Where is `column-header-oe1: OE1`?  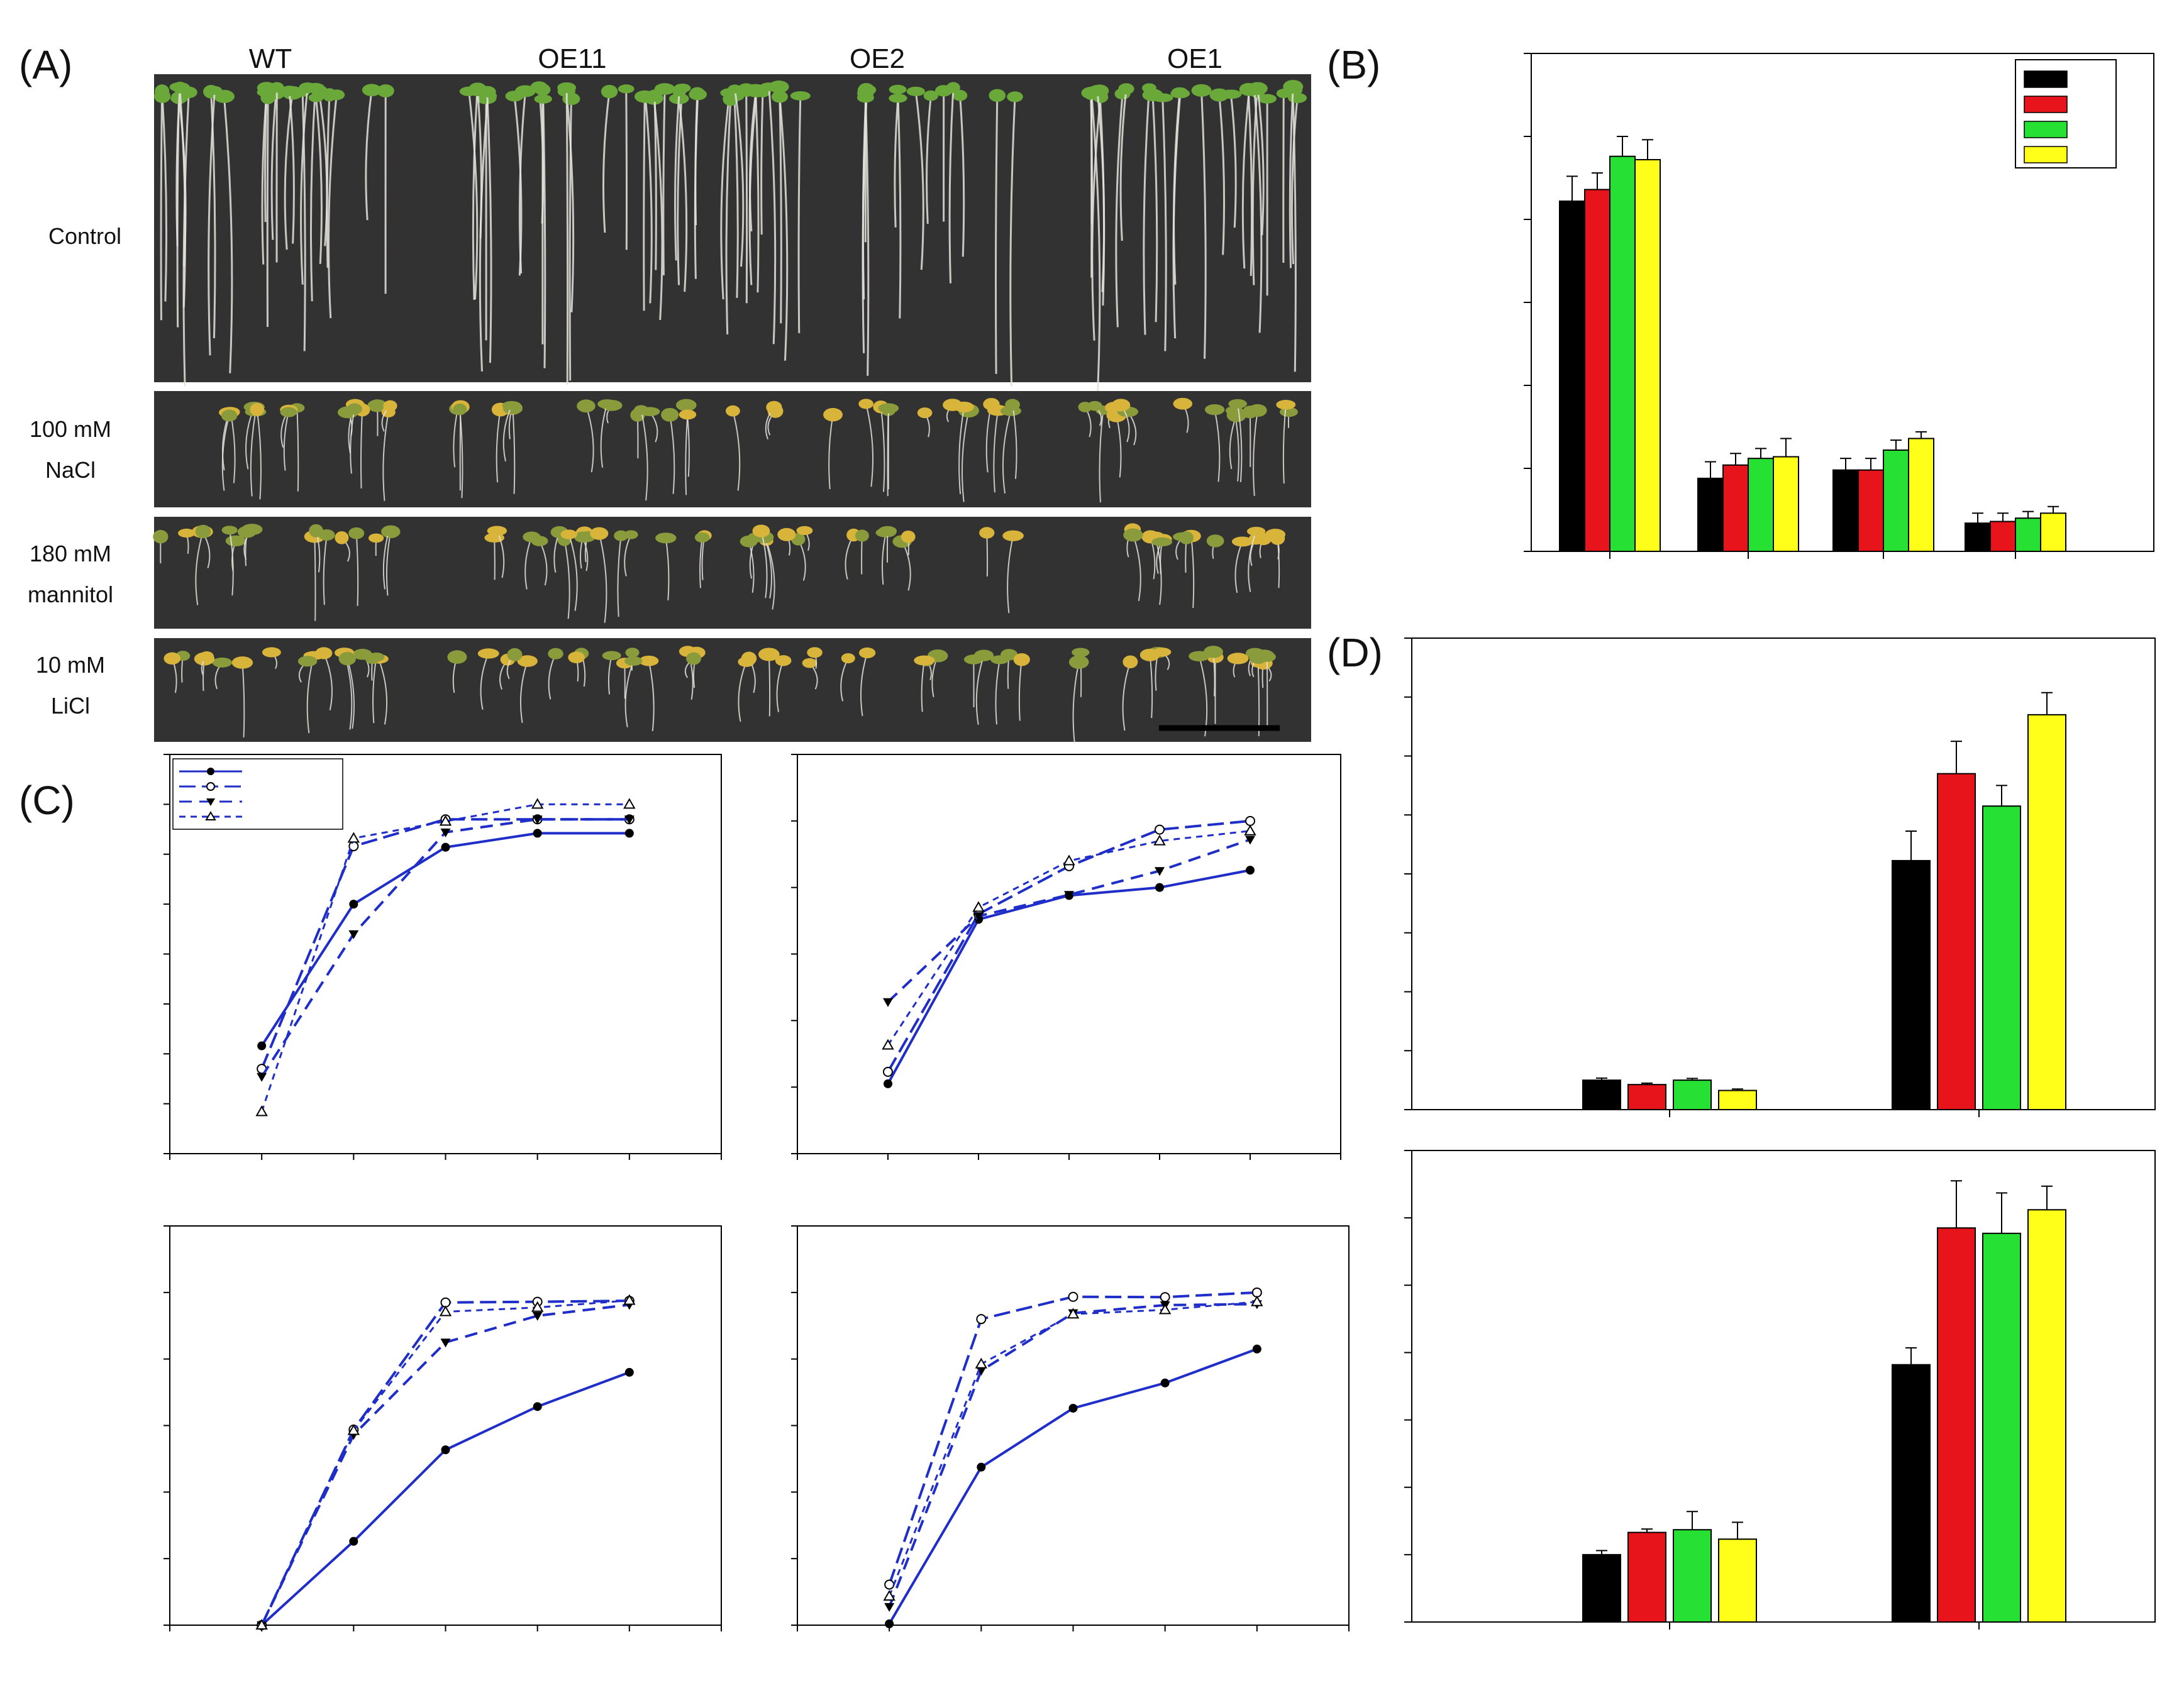
column-header-oe1: OE1 is located at coordinates (1194, 58).